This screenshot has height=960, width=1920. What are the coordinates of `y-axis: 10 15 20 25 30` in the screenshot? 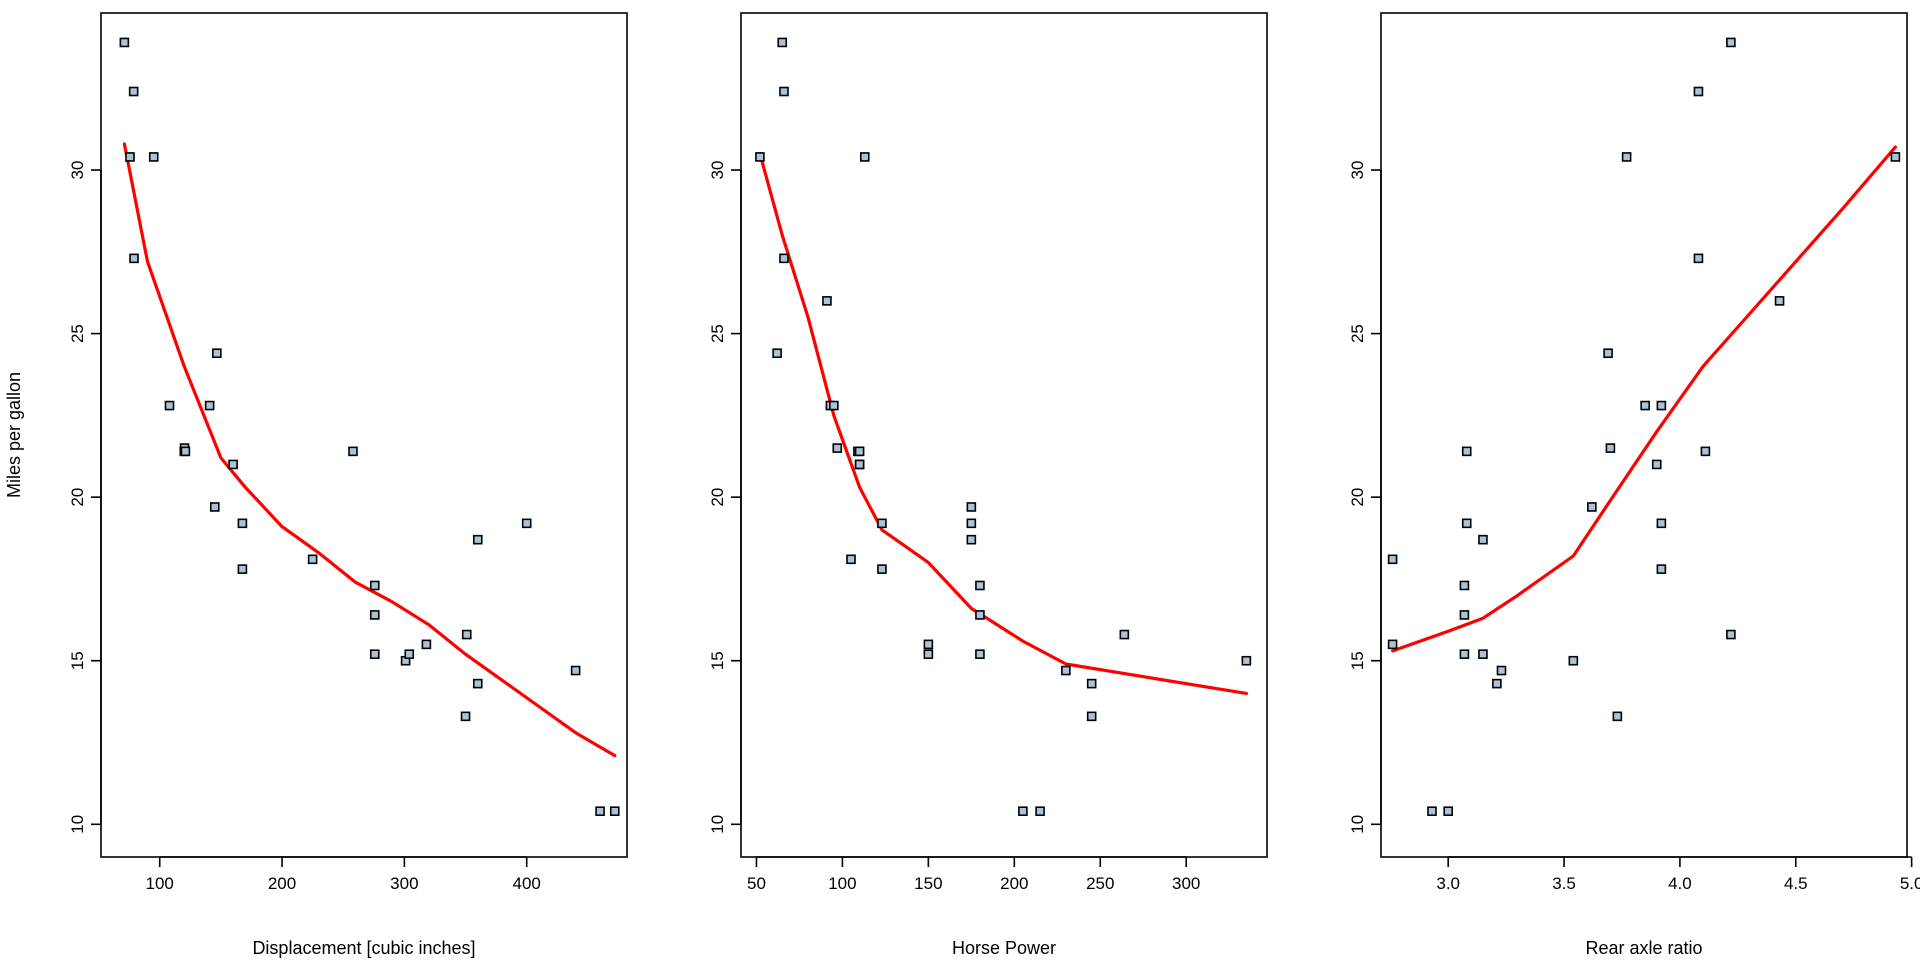 It's located at (85, 497).